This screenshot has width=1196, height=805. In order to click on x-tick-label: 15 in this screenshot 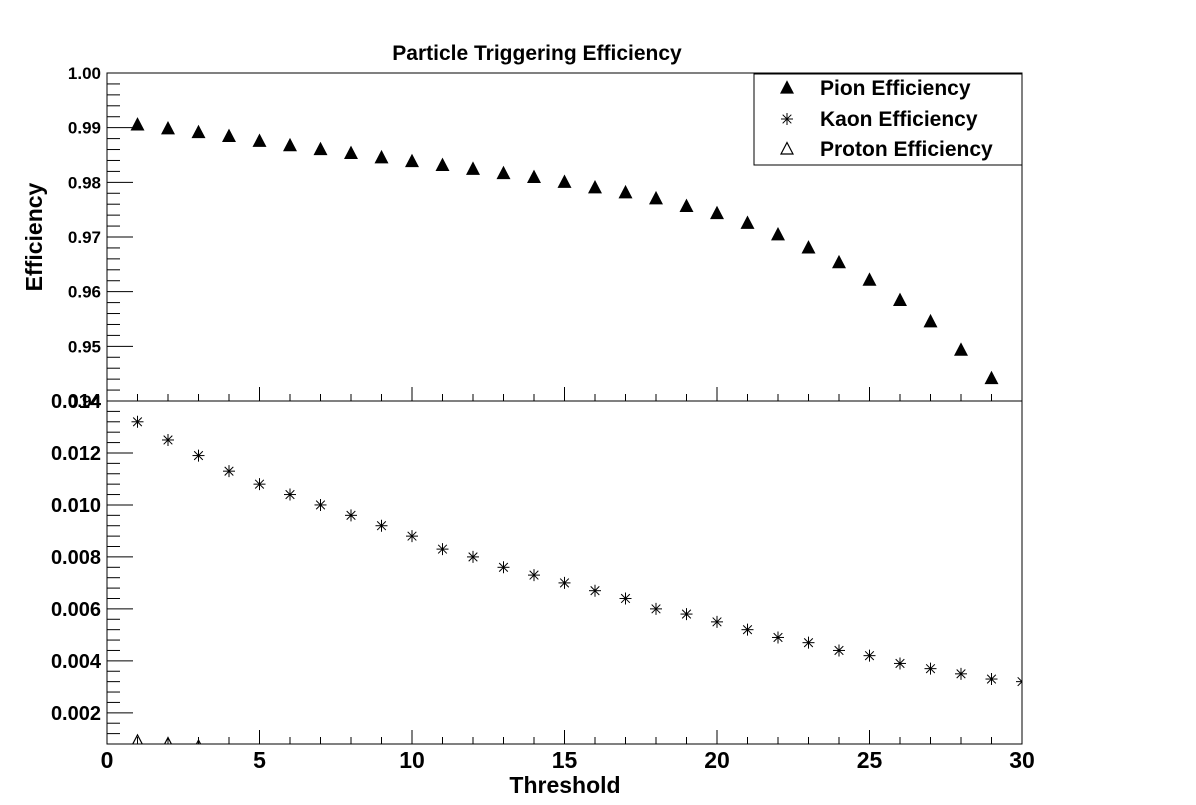, I will do `click(565, 760)`.